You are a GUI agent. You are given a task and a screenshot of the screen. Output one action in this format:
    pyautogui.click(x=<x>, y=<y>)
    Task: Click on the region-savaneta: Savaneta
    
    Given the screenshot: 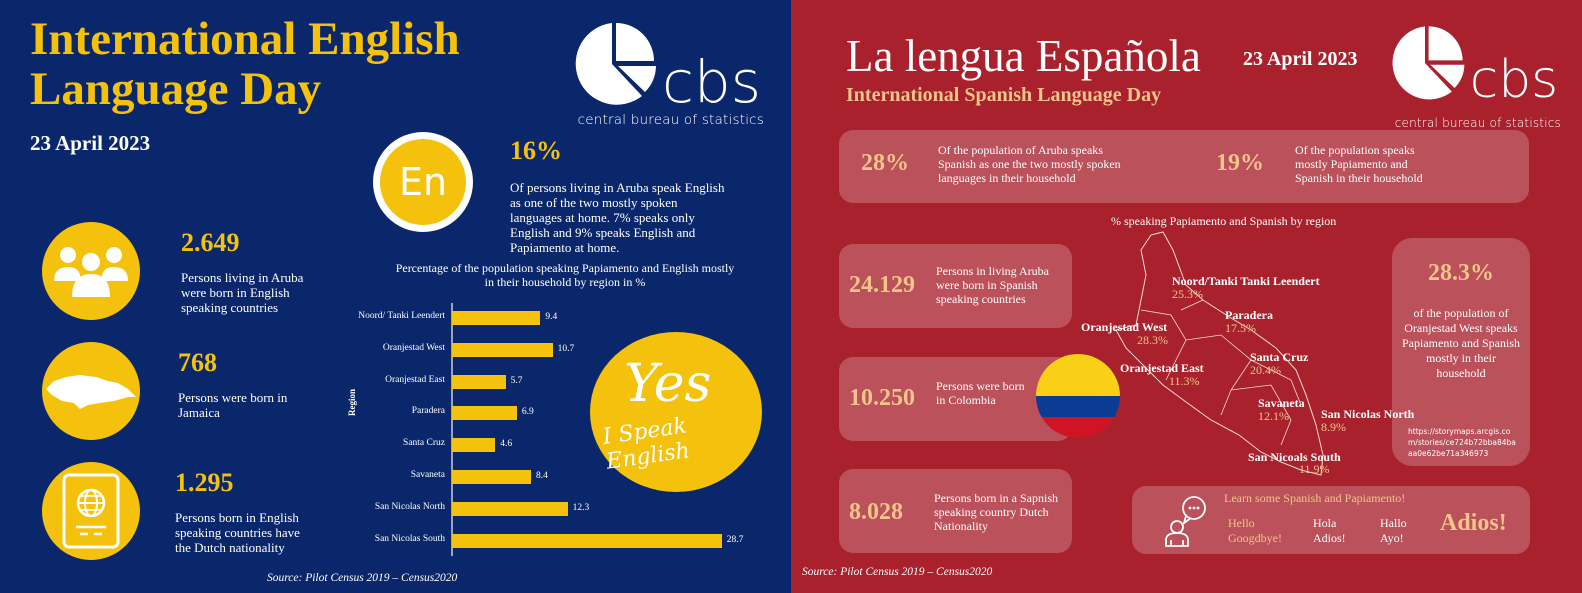 What is the action you would take?
    pyautogui.click(x=1281, y=403)
    